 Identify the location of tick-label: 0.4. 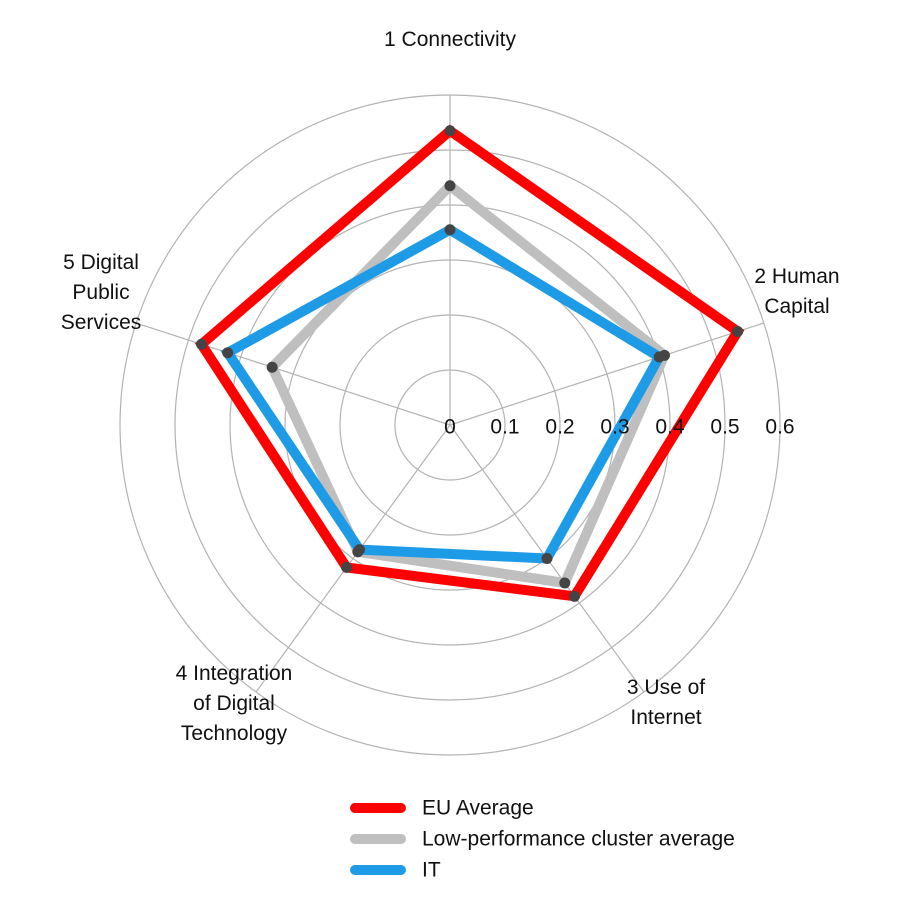
(670, 427).